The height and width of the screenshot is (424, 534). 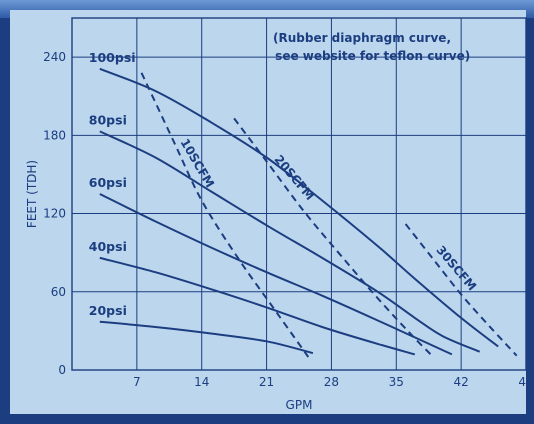 What do you see at coordinates (62, 370) in the screenshot?
I see `y-tick-label: 0` at bounding box center [62, 370].